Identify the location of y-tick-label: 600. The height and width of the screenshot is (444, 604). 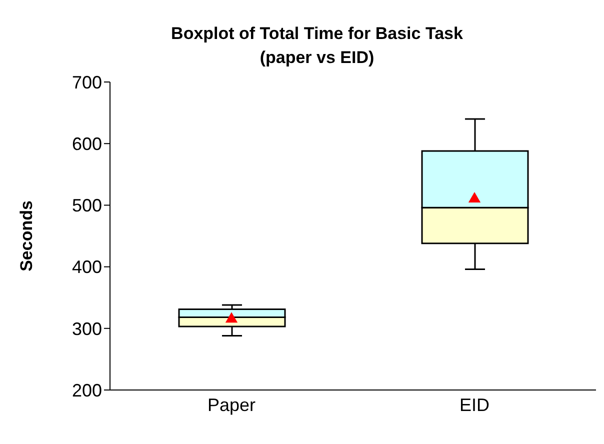
(87, 144).